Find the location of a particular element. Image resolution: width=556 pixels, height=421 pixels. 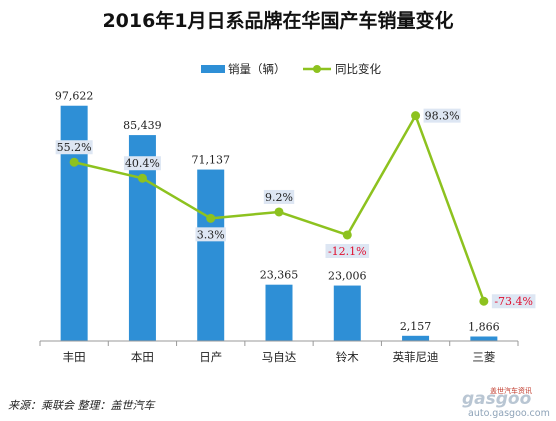

percent-label: 3.3% is located at coordinates (211, 234).